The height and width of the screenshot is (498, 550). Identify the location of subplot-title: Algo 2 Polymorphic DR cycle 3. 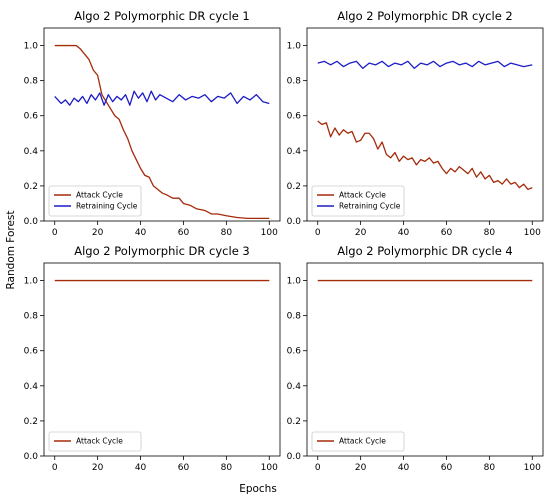
(162, 251).